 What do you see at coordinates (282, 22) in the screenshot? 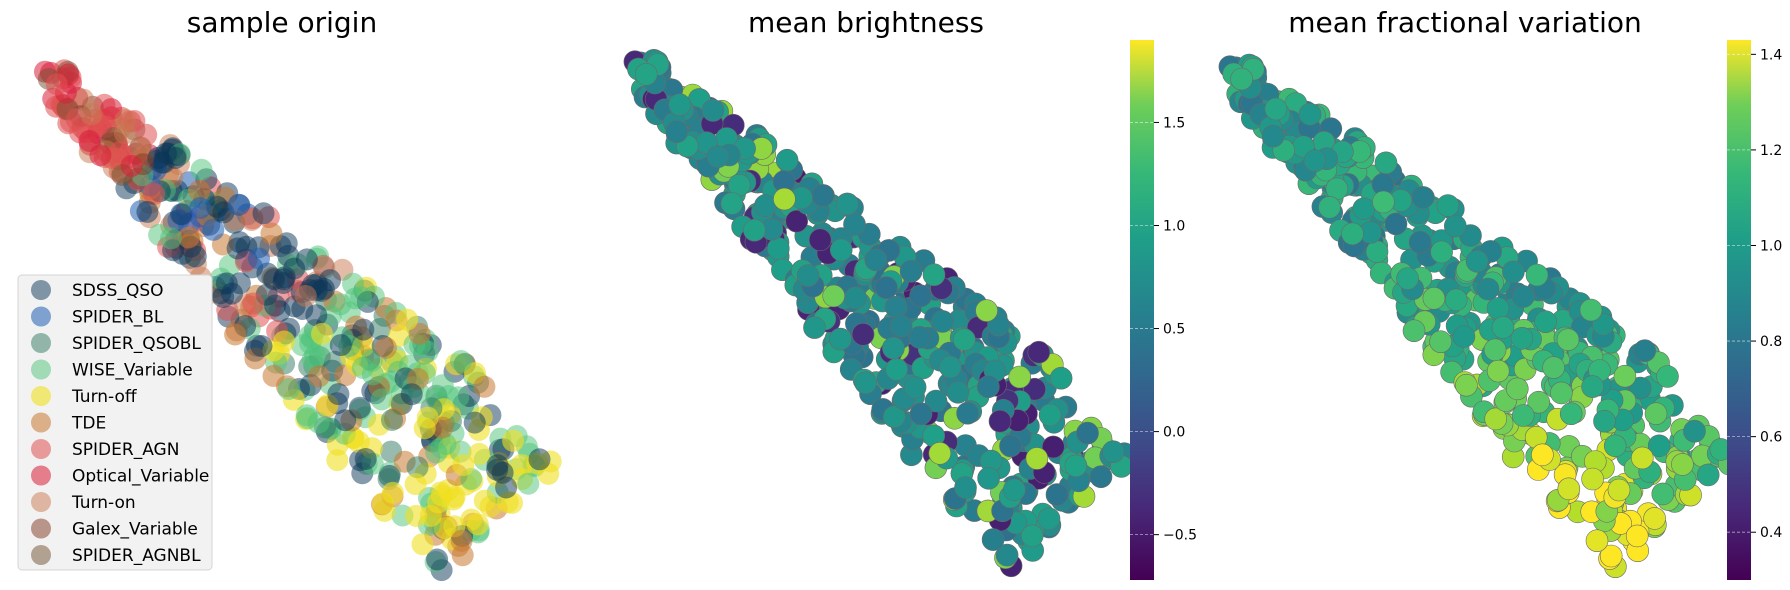
I see `panel-title: sample origin` at bounding box center [282, 22].